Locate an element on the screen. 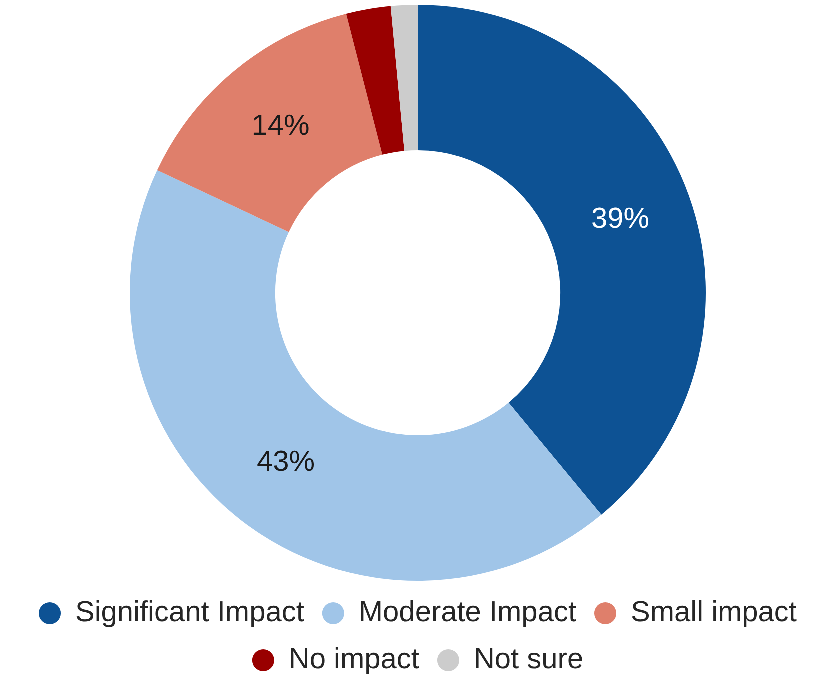 Image resolution: width=825 pixels, height=685 pixels. data-label: 43% is located at coordinates (286, 462).